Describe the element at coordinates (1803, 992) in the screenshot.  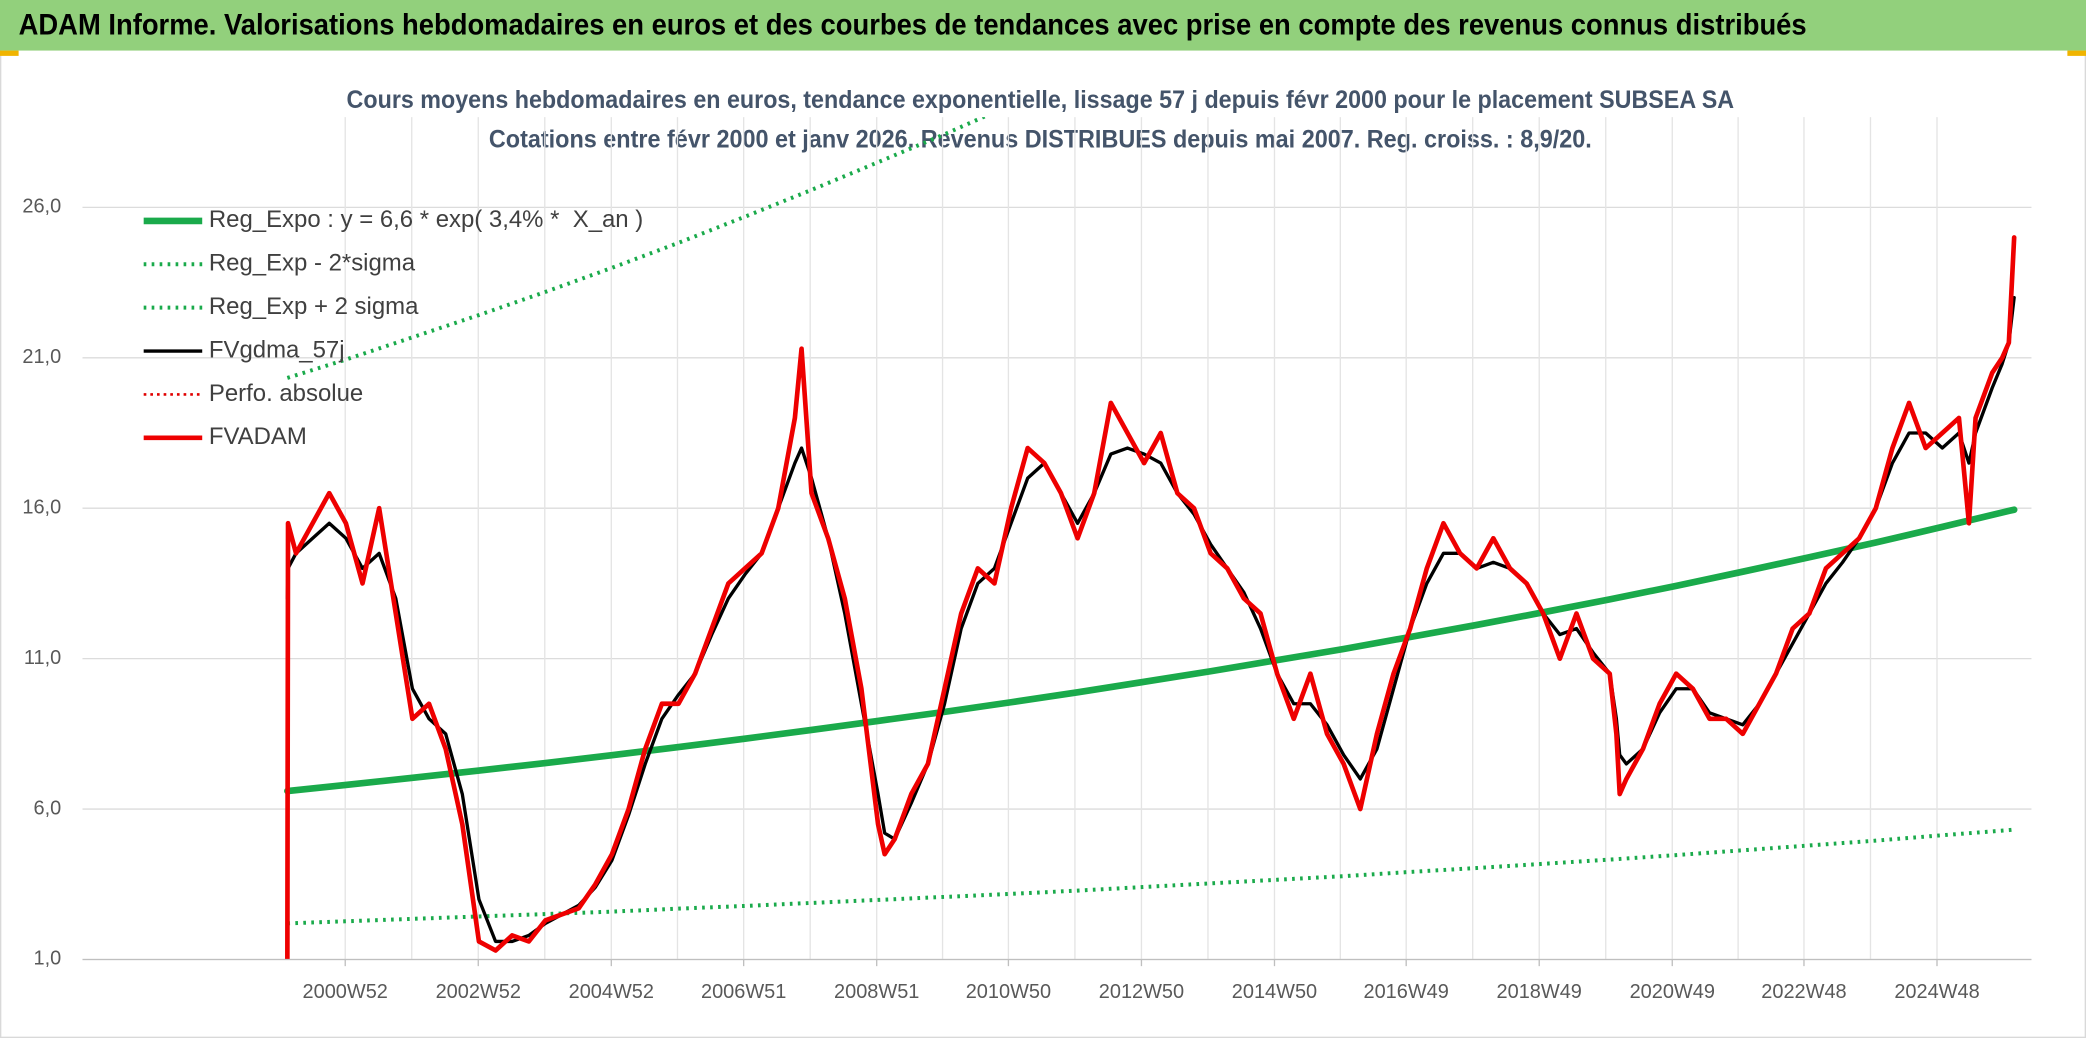
I see `x-tick-label: 2022W48` at that location.